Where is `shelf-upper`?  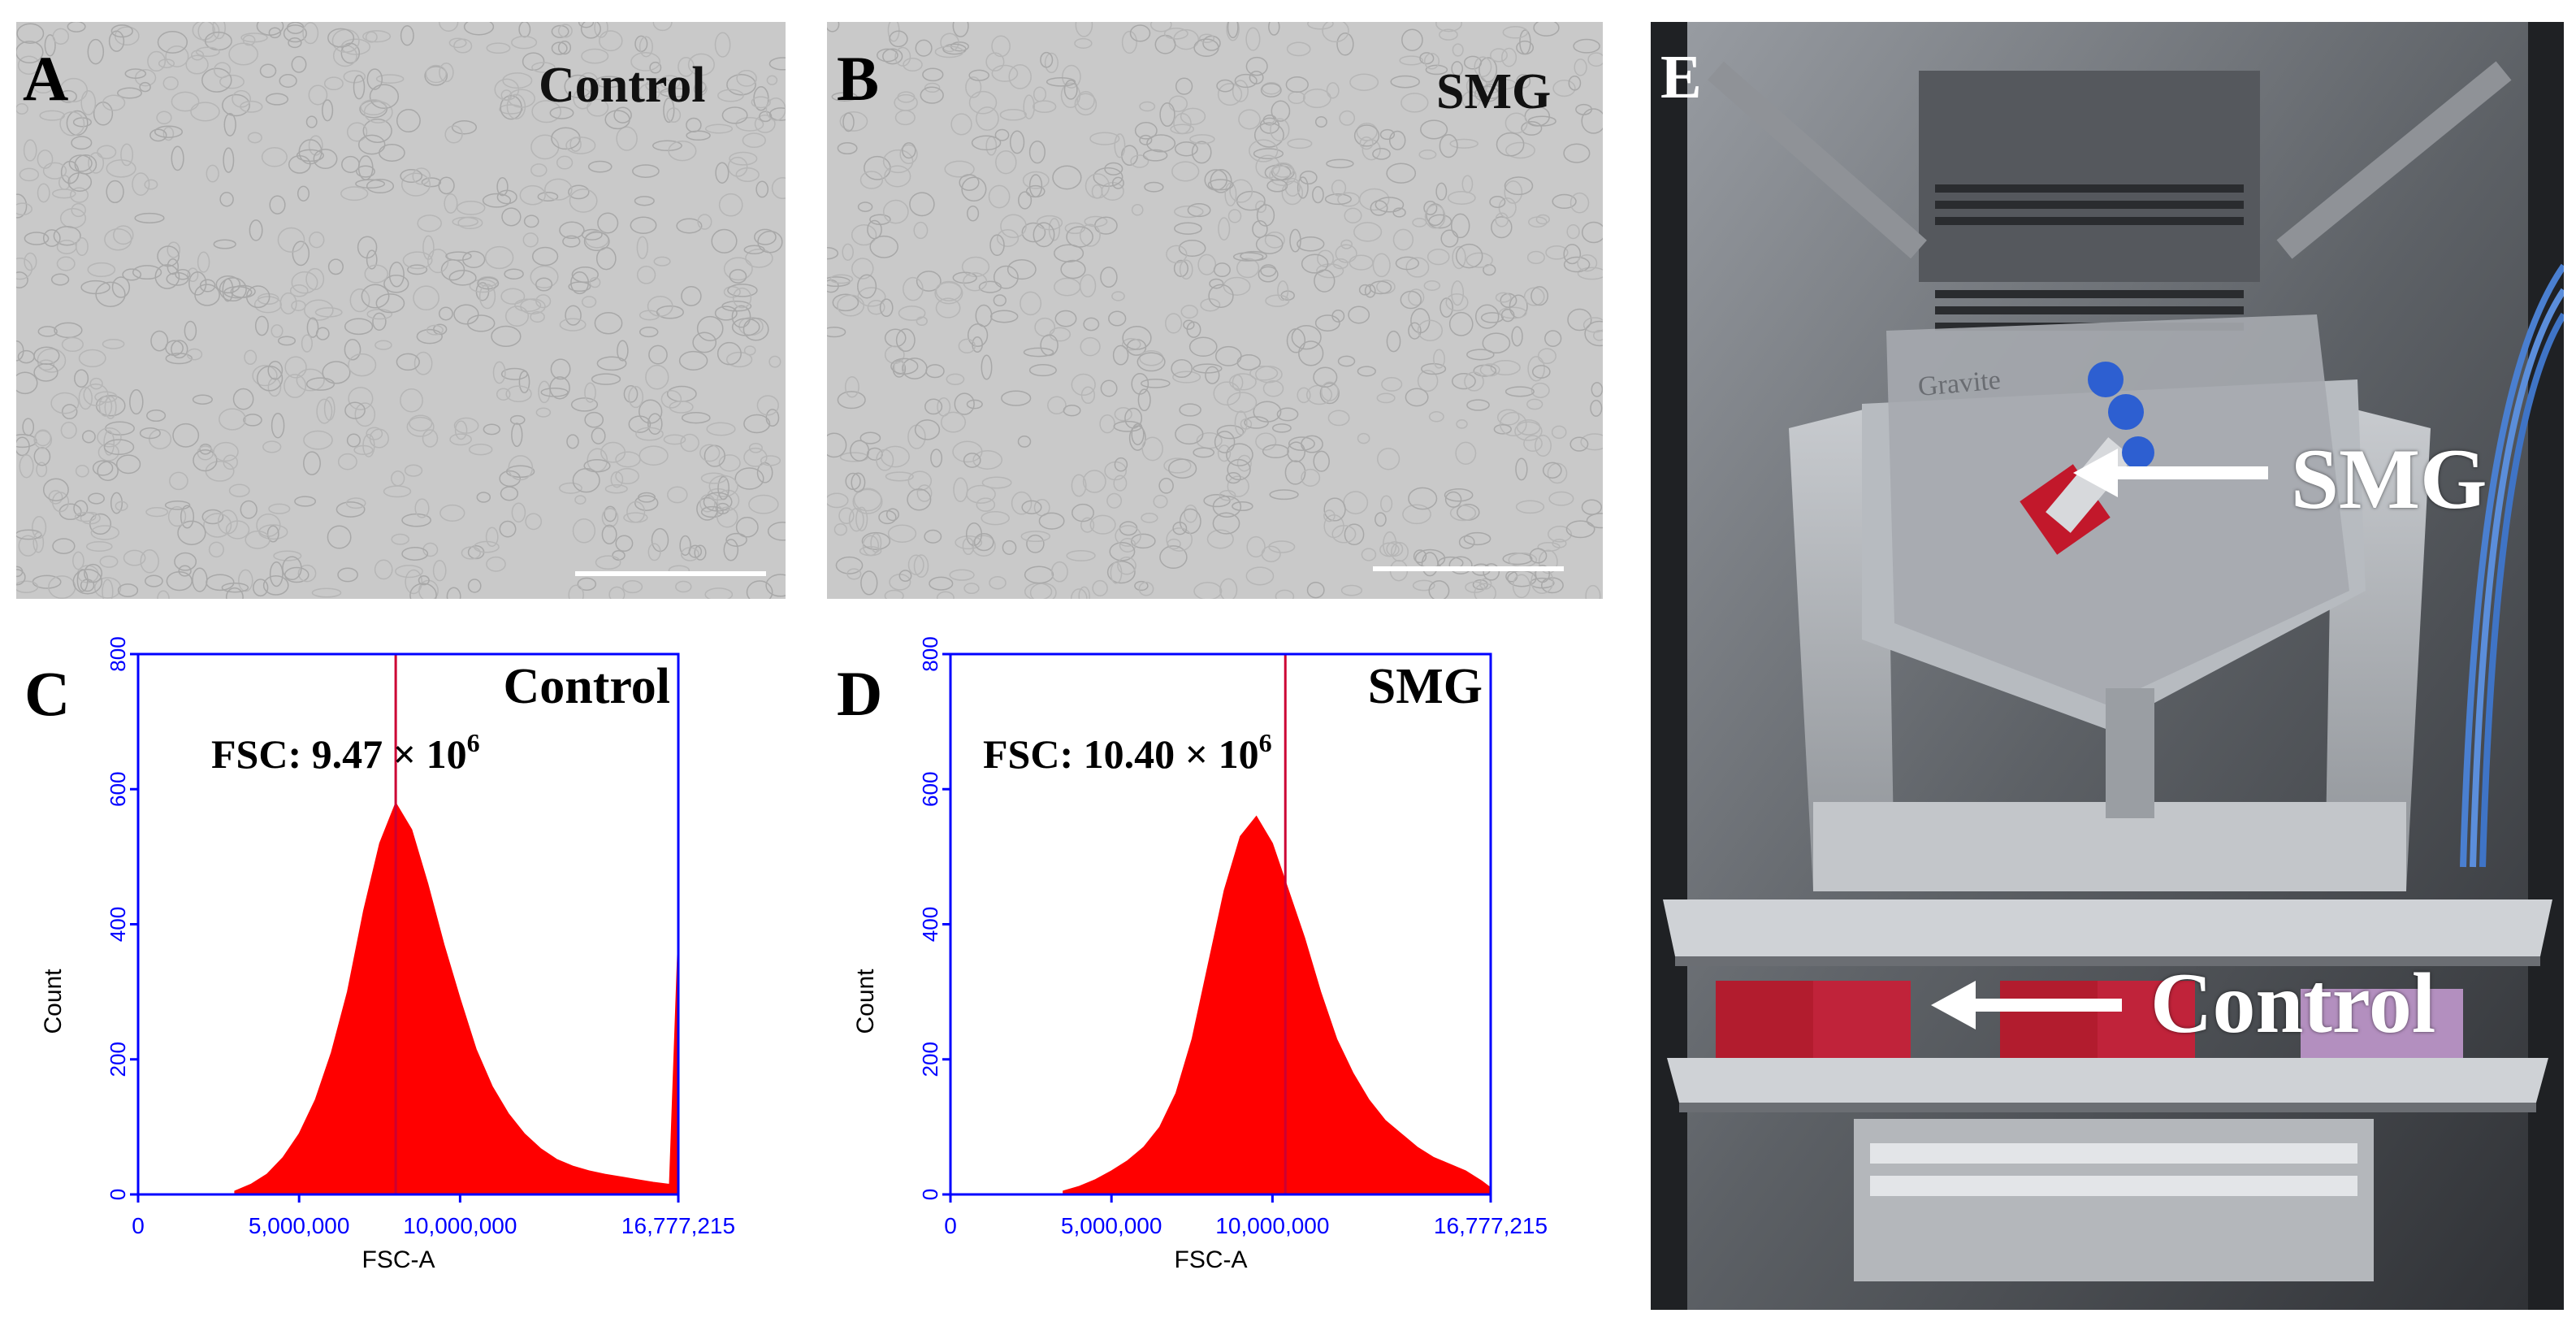 shelf-upper is located at coordinates (2107, 932).